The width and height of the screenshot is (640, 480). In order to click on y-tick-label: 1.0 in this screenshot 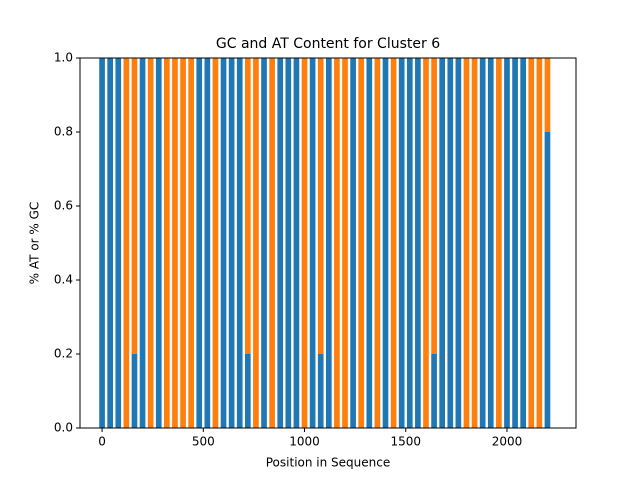, I will do `click(63, 58)`.